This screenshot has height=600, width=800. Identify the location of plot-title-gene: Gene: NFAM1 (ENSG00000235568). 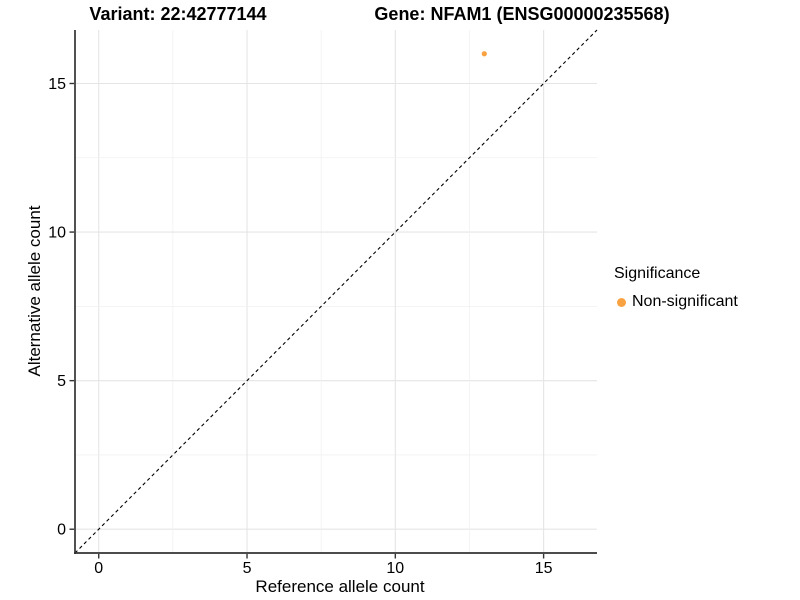
(522, 14).